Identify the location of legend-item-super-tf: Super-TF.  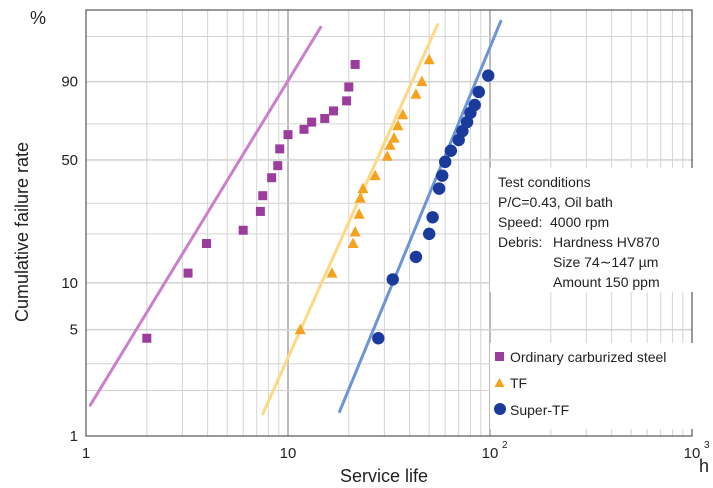
(531, 410).